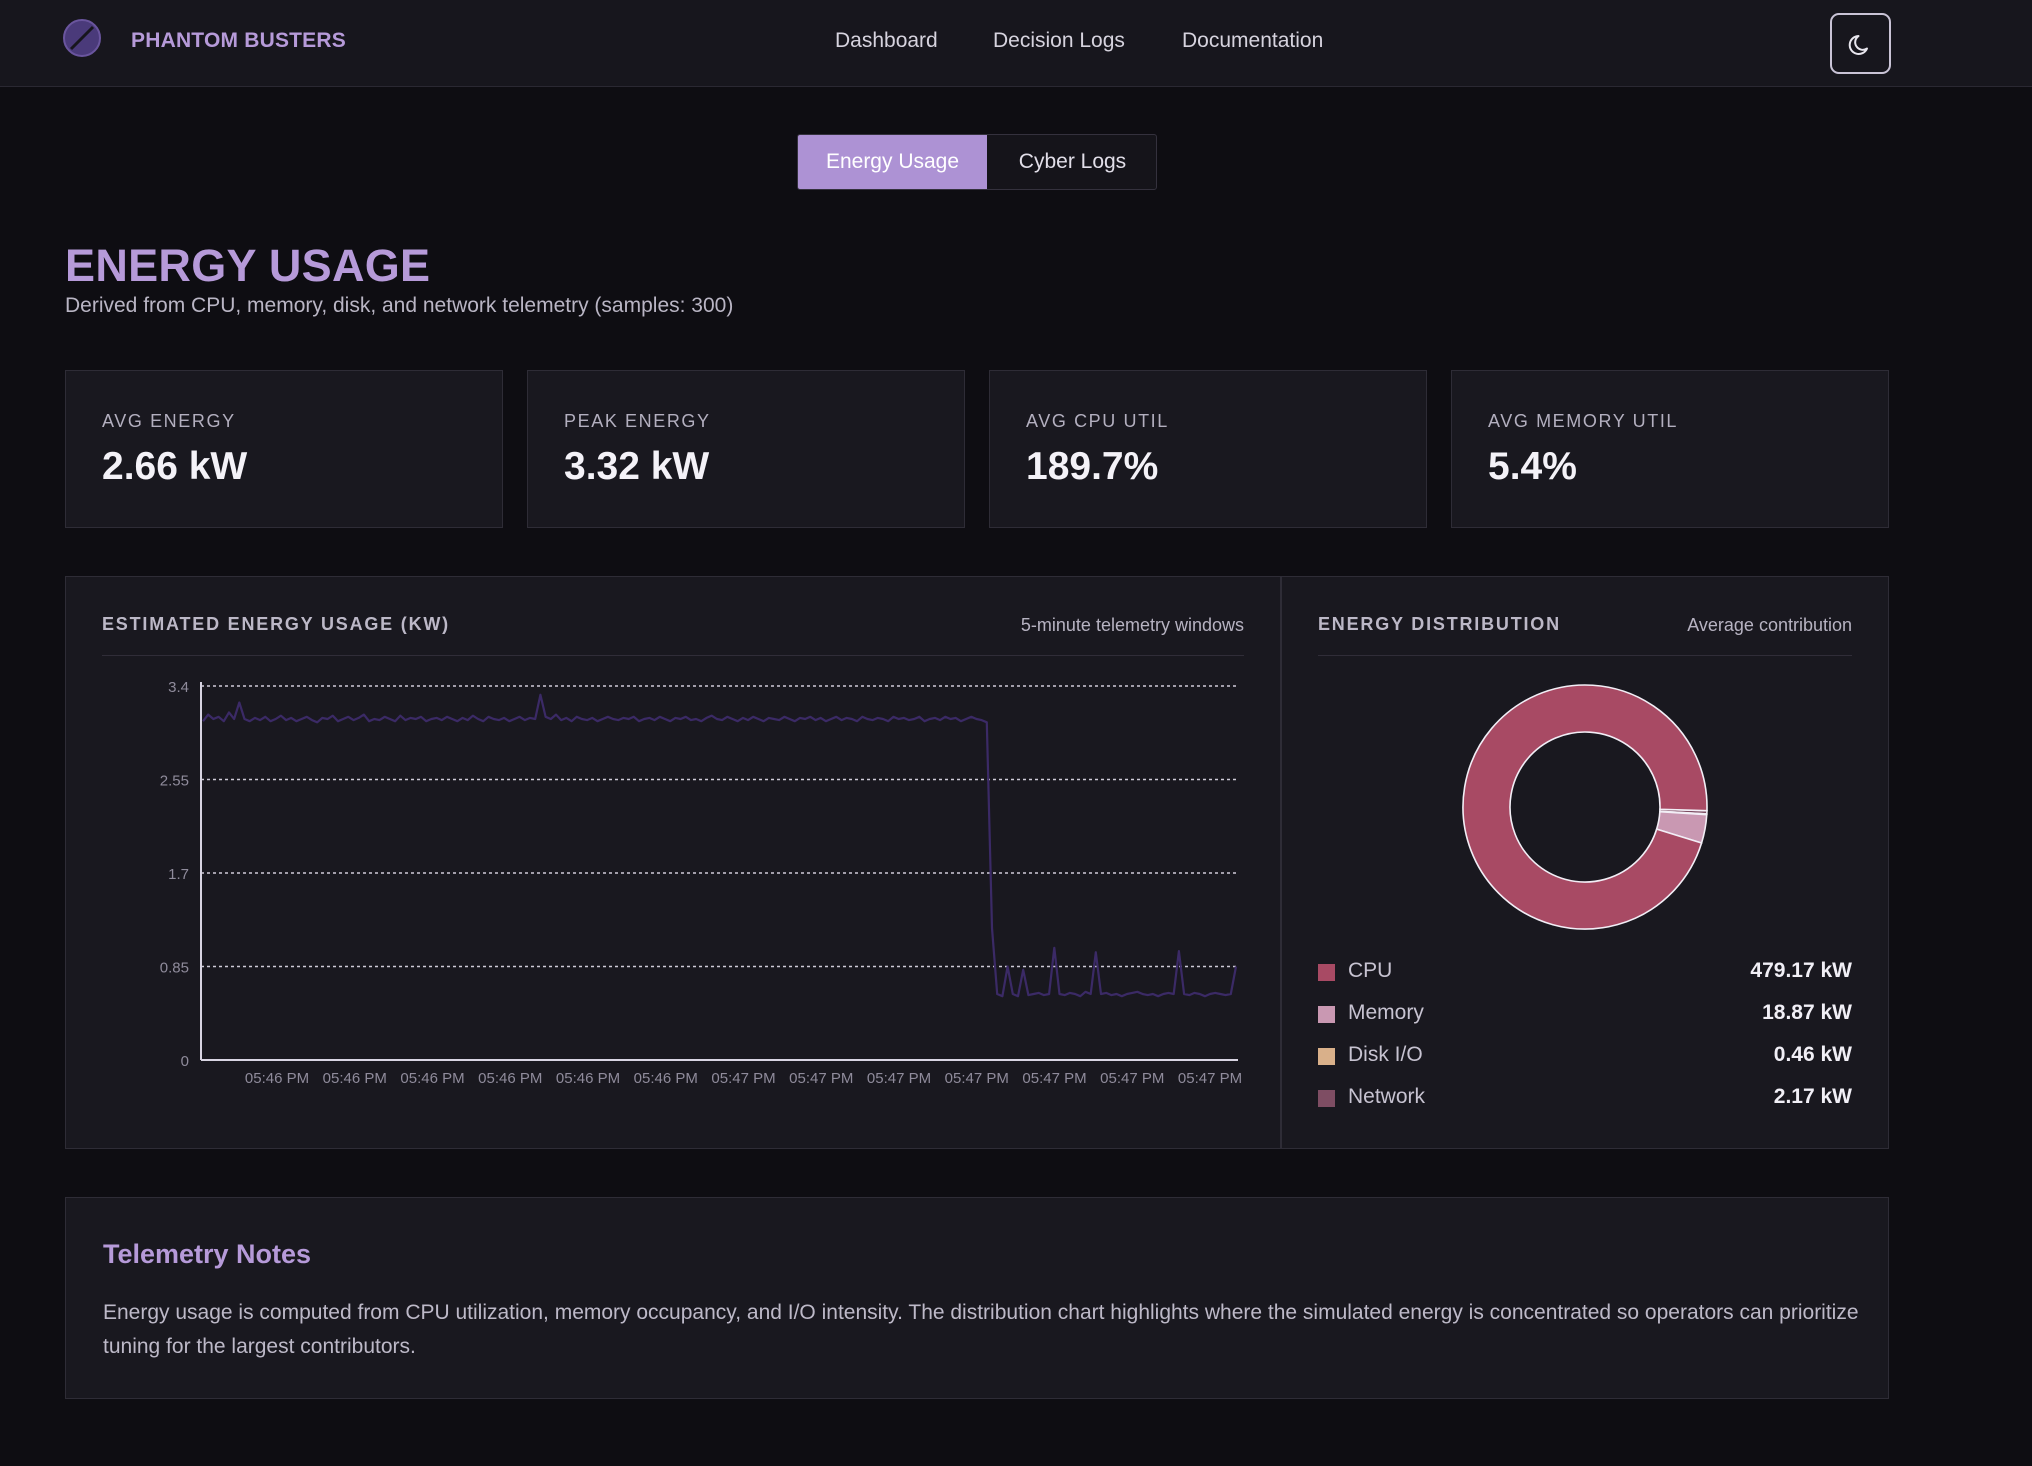  I want to click on y-tick-label: 3.4, so click(178, 687).